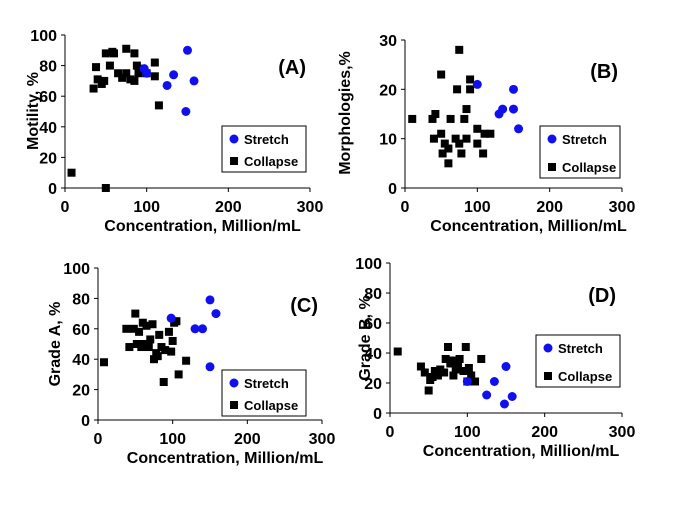 This screenshot has width=700, height=525. I want to click on x-tick-label: 300, so click(622, 207).